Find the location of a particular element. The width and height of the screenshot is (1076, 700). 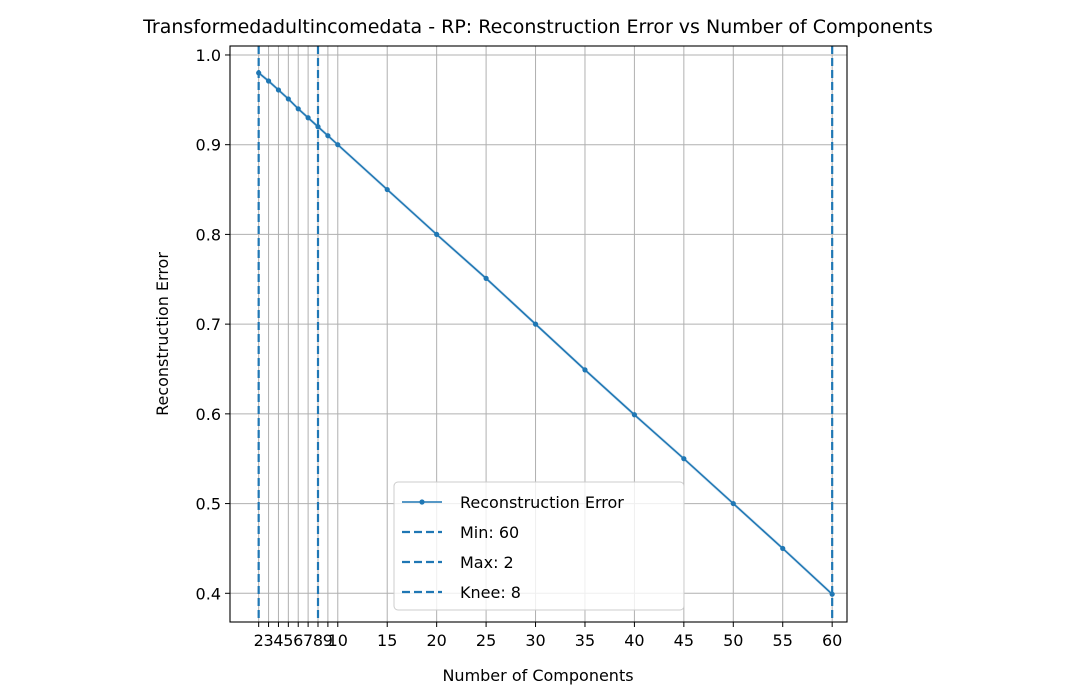

x-tick-label: 55 is located at coordinates (783, 640).